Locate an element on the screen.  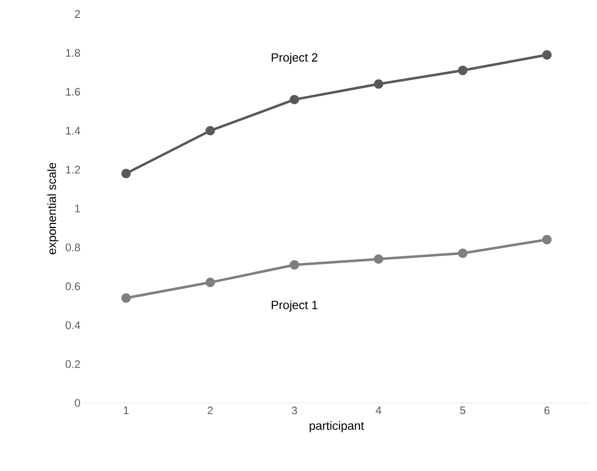
y-tick-label: 1.8 is located at coordinates (73, 53).